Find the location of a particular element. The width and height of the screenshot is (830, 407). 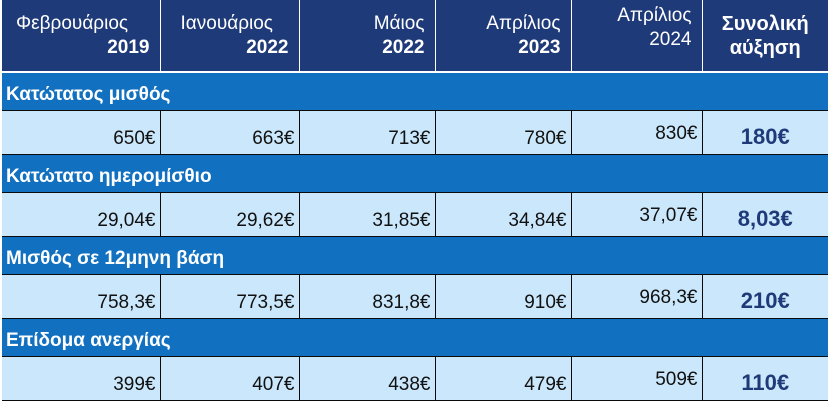

total-increase-cell: 110€ is located at coordinates (765, 378).